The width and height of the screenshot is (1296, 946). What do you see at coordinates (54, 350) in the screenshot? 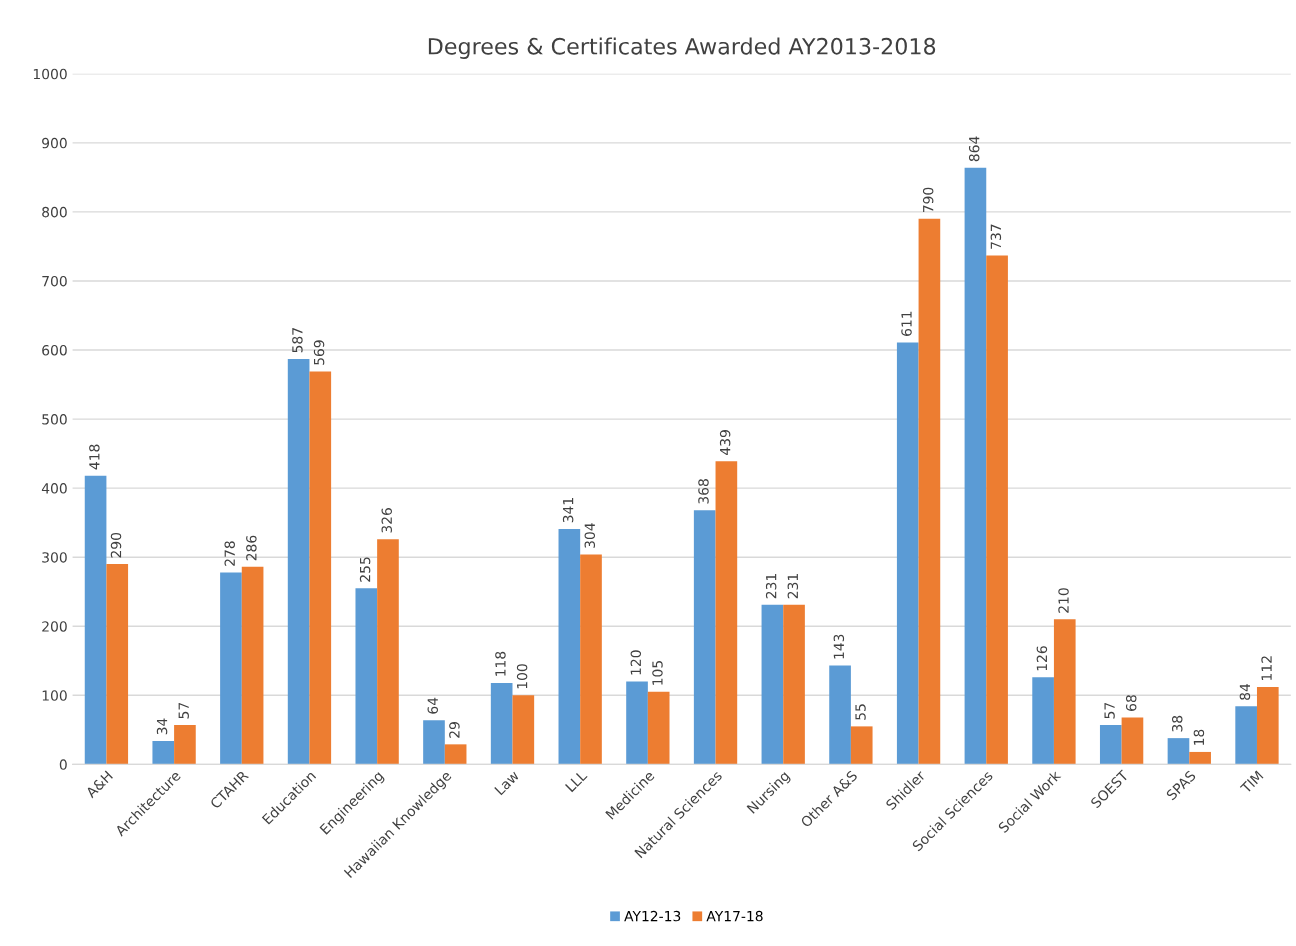
I see `y-tick-label: 600` at bounding box center [54, 350].